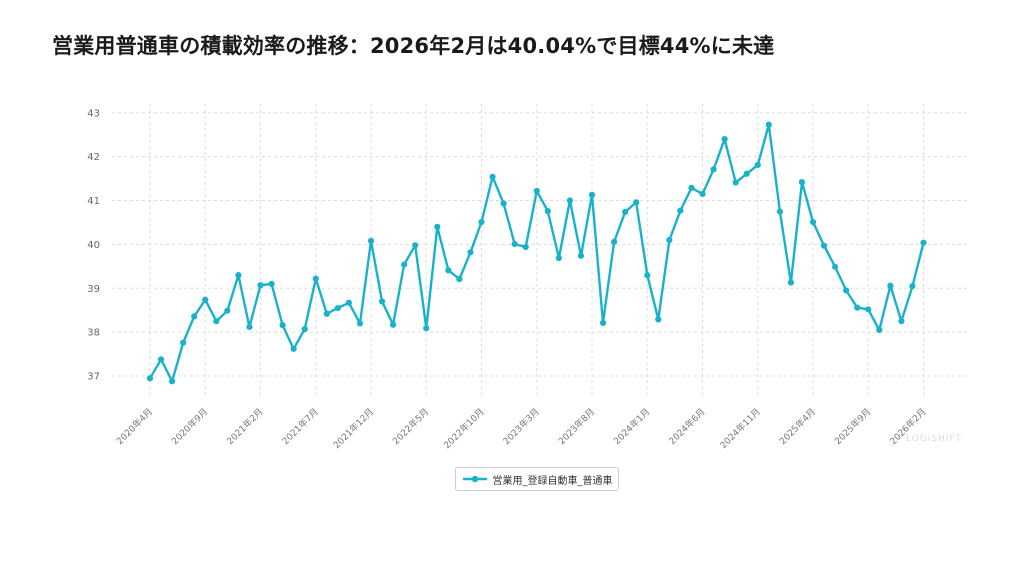 This screenshot has width=1024, height=576. I want to click on x-tick-label: 2022年5月, so click(410, 426).